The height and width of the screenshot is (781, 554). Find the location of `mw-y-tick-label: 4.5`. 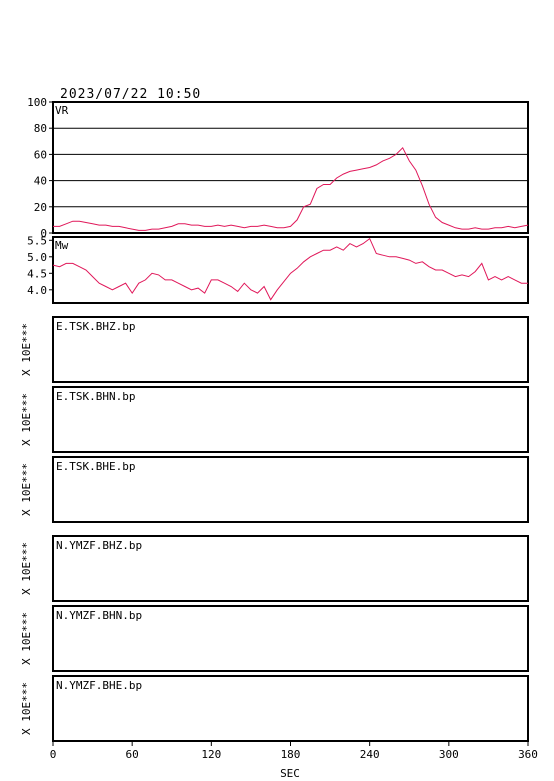

mw-y-tick-label: 4.5 is located at coordinates (37, 273).